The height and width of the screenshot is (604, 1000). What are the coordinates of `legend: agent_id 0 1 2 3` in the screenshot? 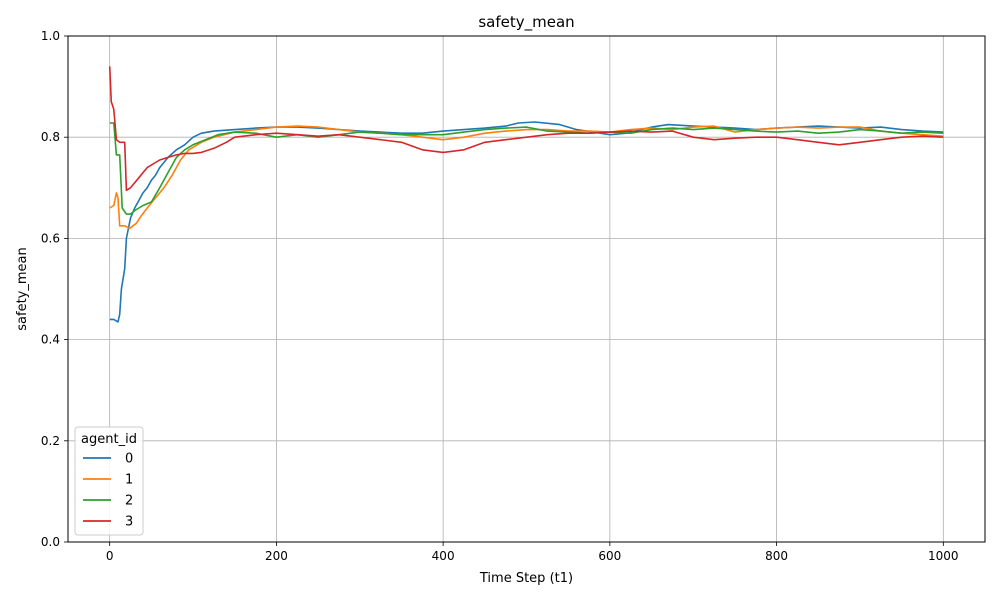 It's located at (109, 481).